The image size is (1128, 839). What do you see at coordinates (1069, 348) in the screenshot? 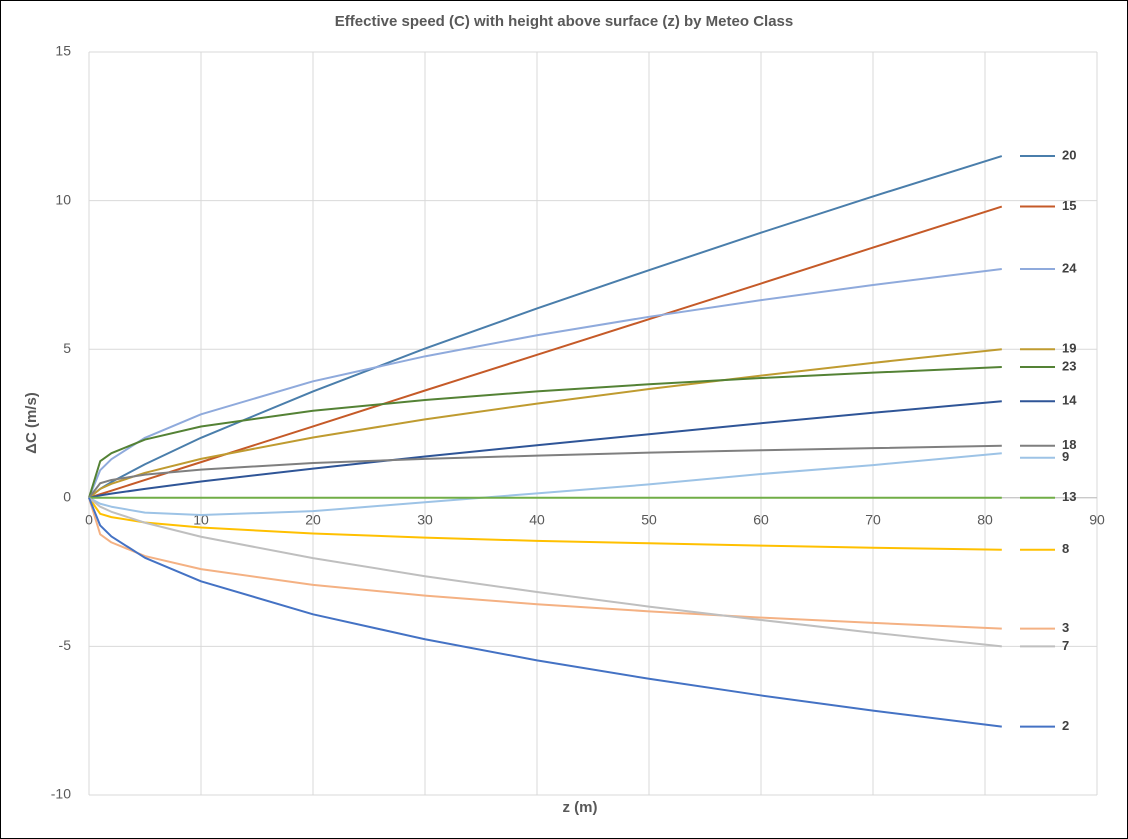
I see `legend-label: 19` at bounding box center [1069, 348].